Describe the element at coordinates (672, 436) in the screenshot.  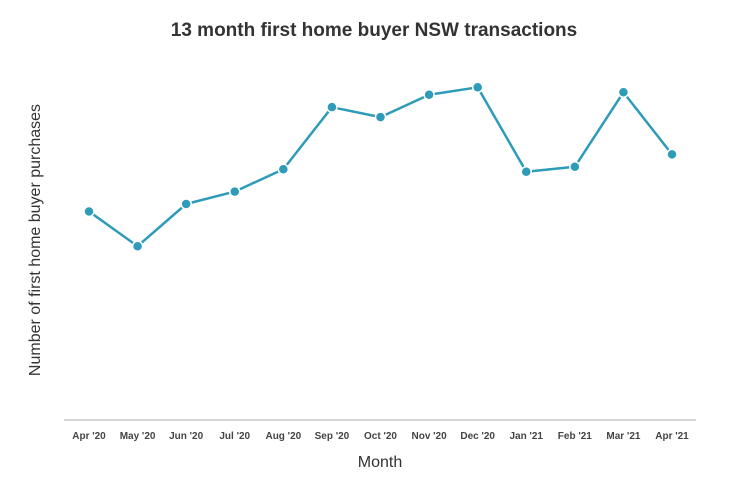
I see `x-tick-label: Apr '21` at that location.